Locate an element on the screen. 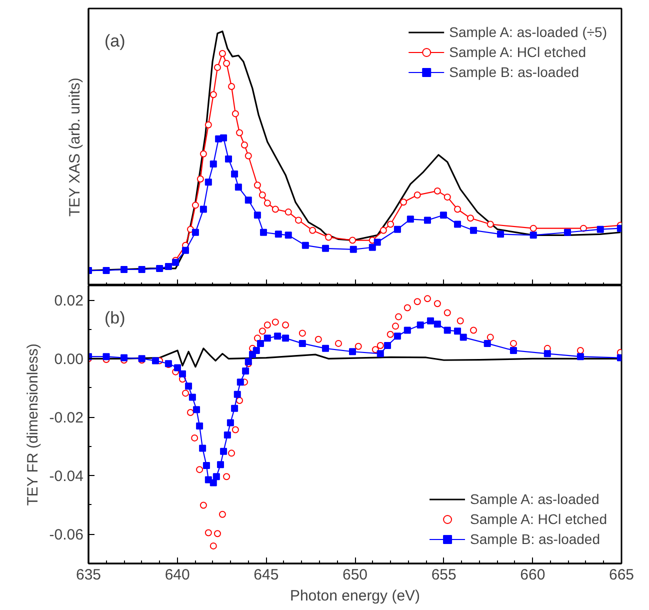 The image size is (649, 610). y-tick-label: -0.06 is located at coordinates (66, 535).